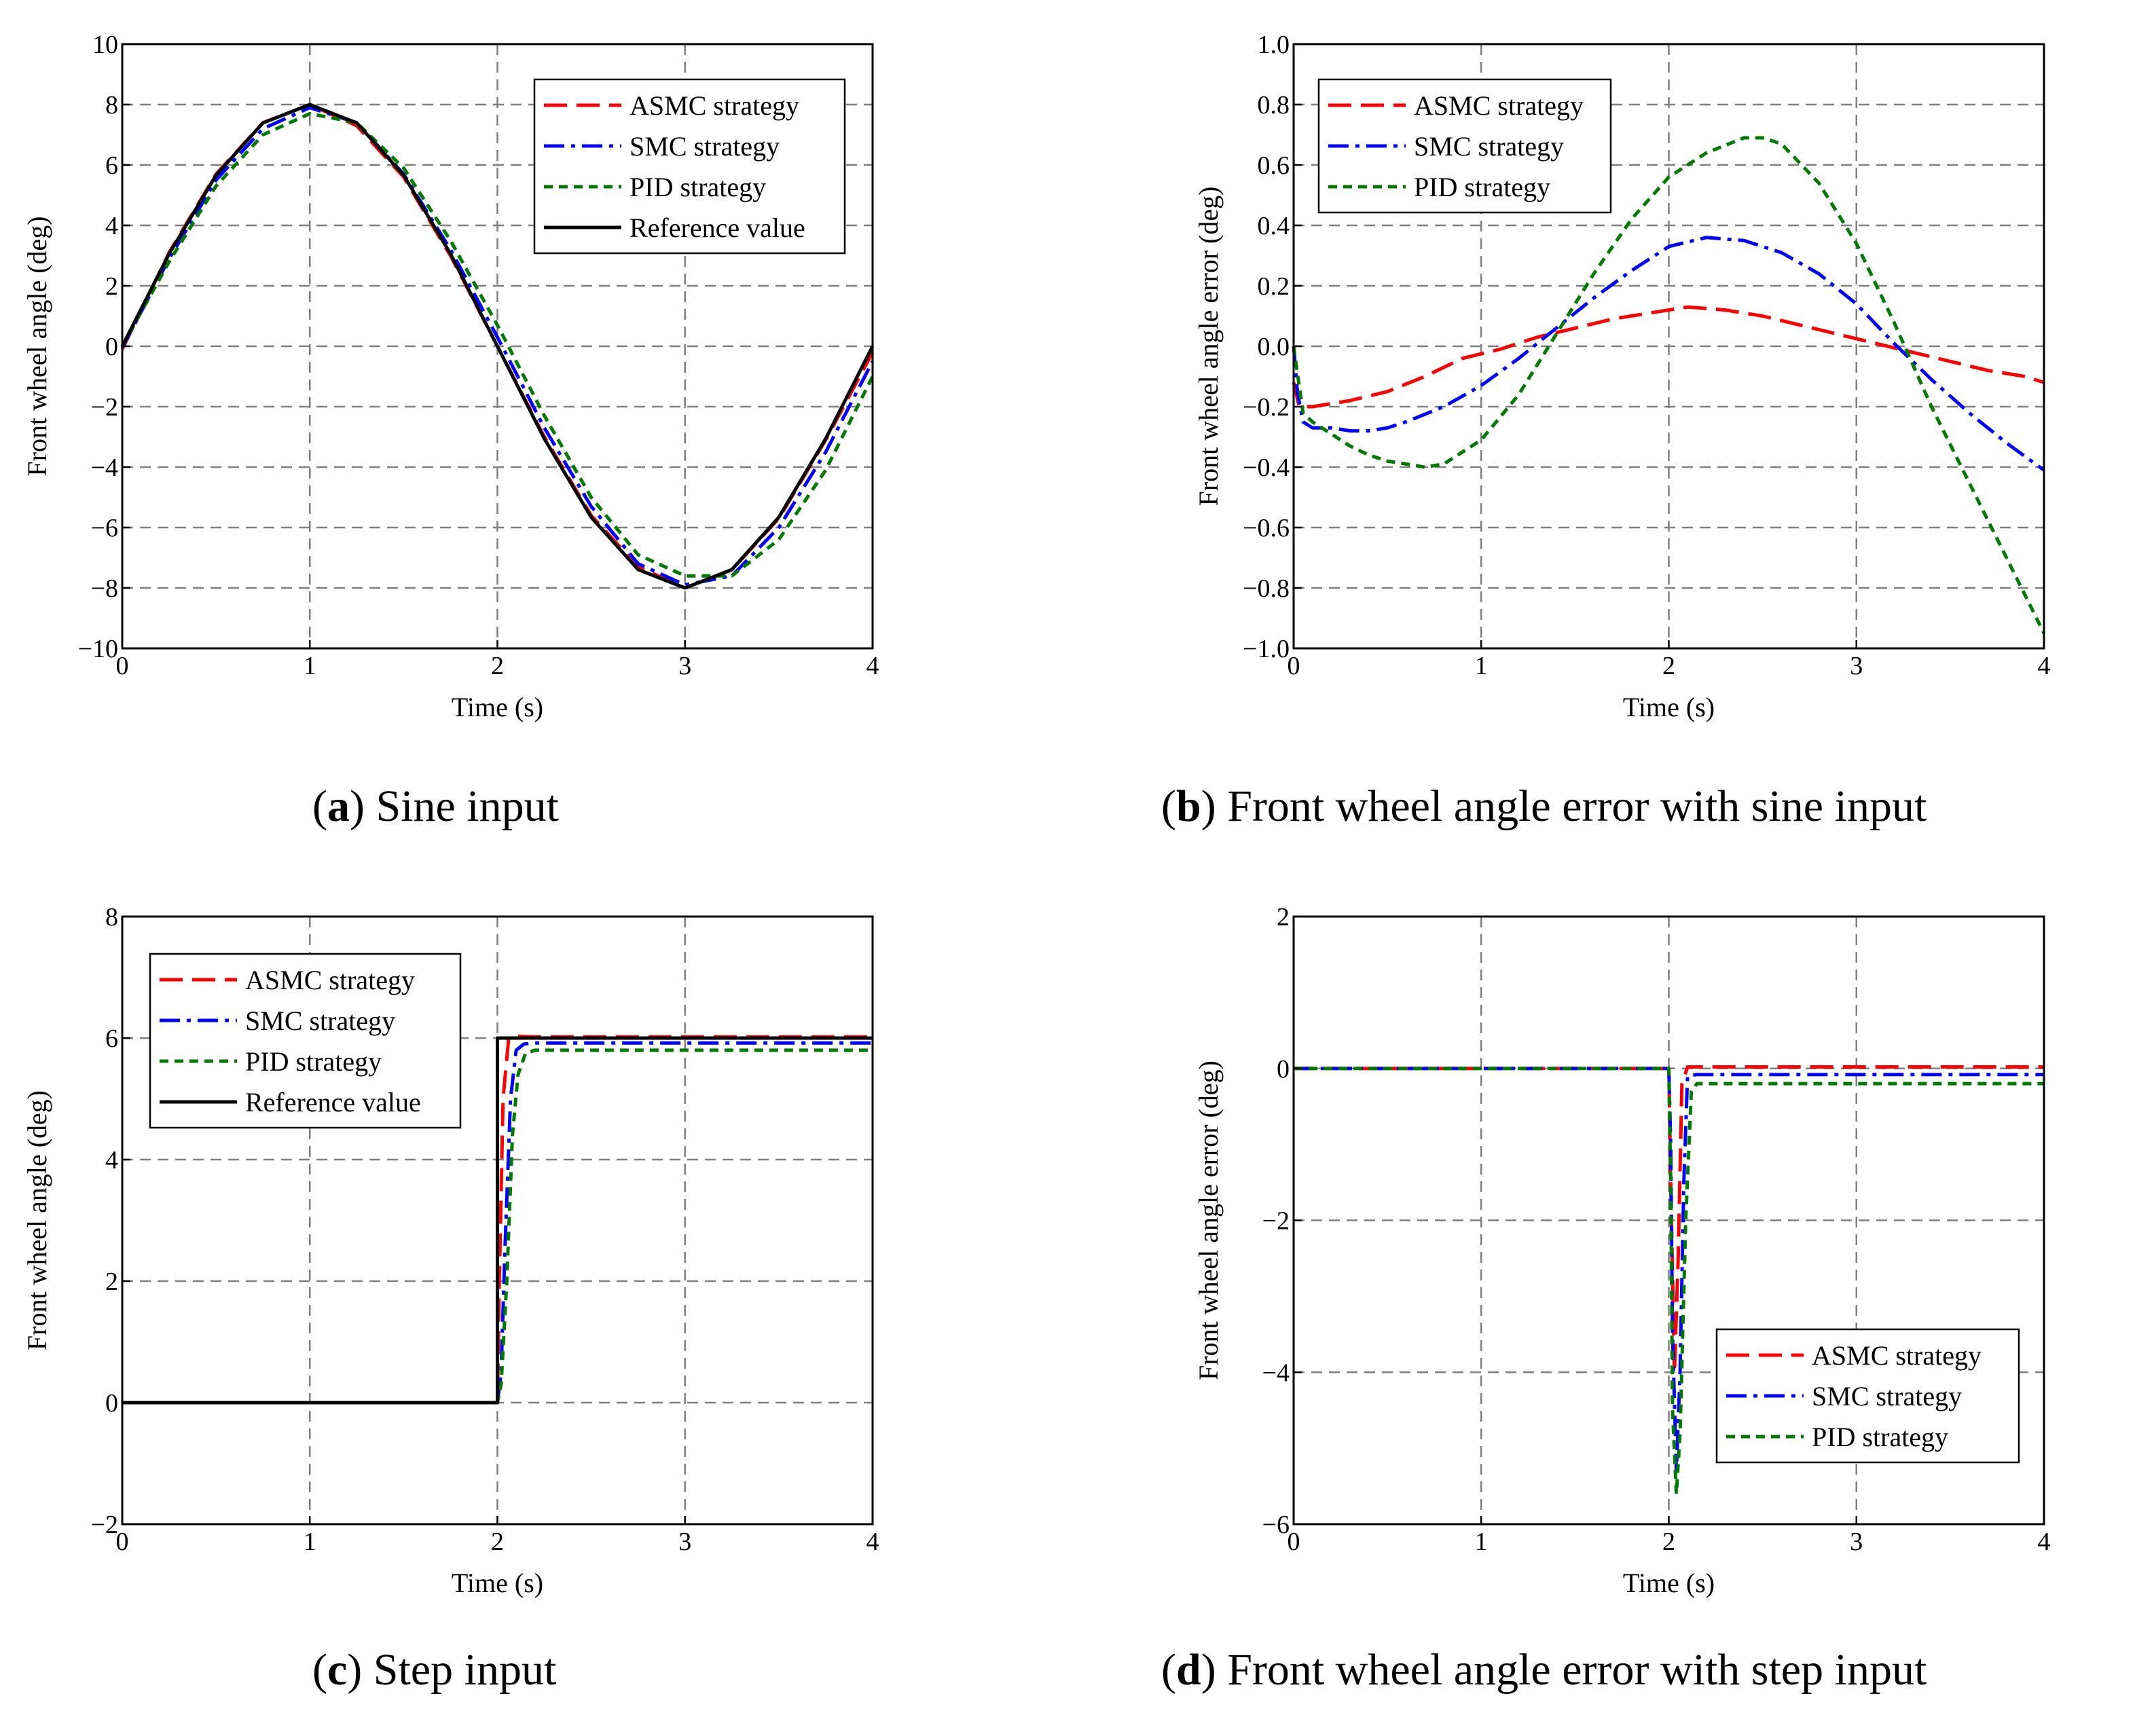  What do you see at coordinates (1274, 166) in the screenshot?
I see `y-tick-label: 0.6` at bounding box center [1274, 166].